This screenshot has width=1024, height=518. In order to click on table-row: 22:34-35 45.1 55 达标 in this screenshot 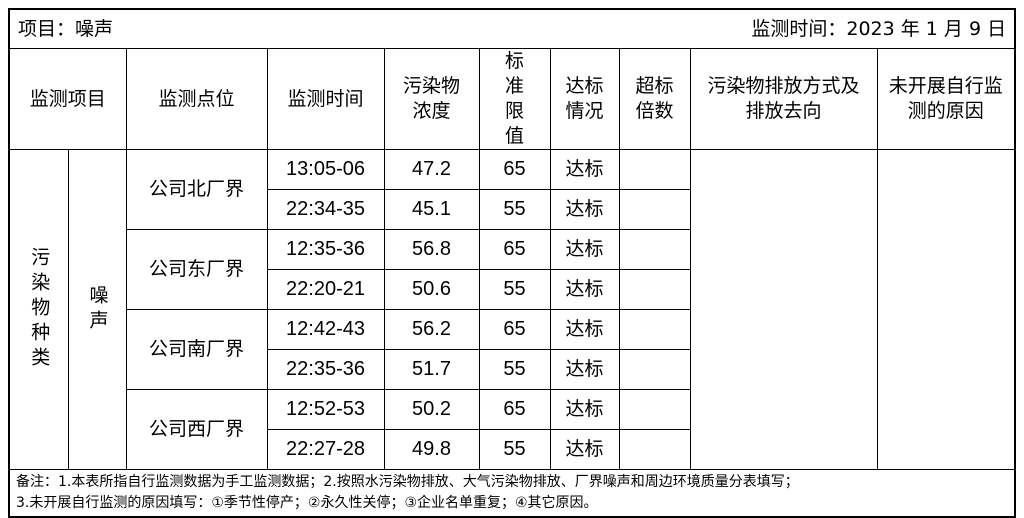, I will do `click(512, 209)`.